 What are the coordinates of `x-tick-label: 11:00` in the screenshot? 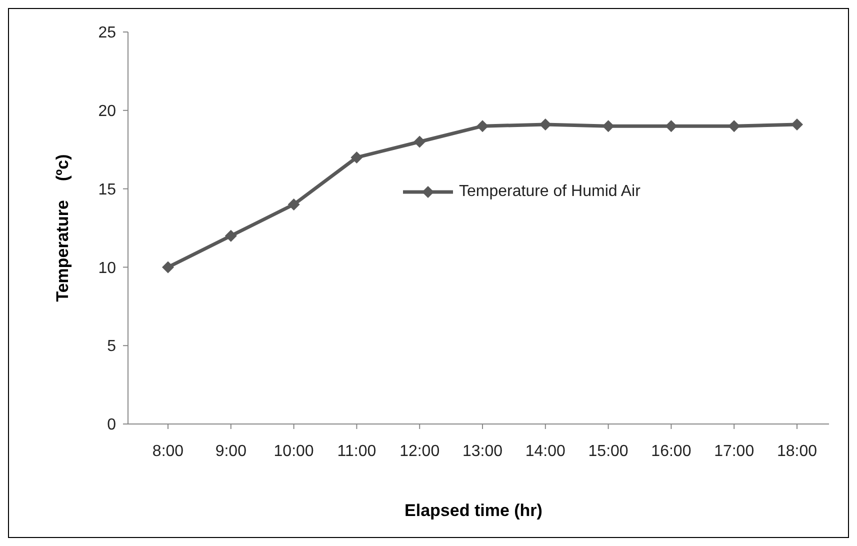 It's located at (356, 451).